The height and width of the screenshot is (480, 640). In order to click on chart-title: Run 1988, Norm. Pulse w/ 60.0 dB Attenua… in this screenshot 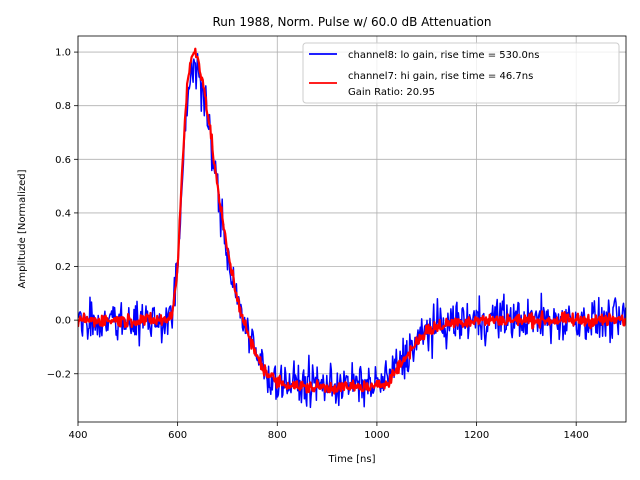, I will do `click(352, 22)`.